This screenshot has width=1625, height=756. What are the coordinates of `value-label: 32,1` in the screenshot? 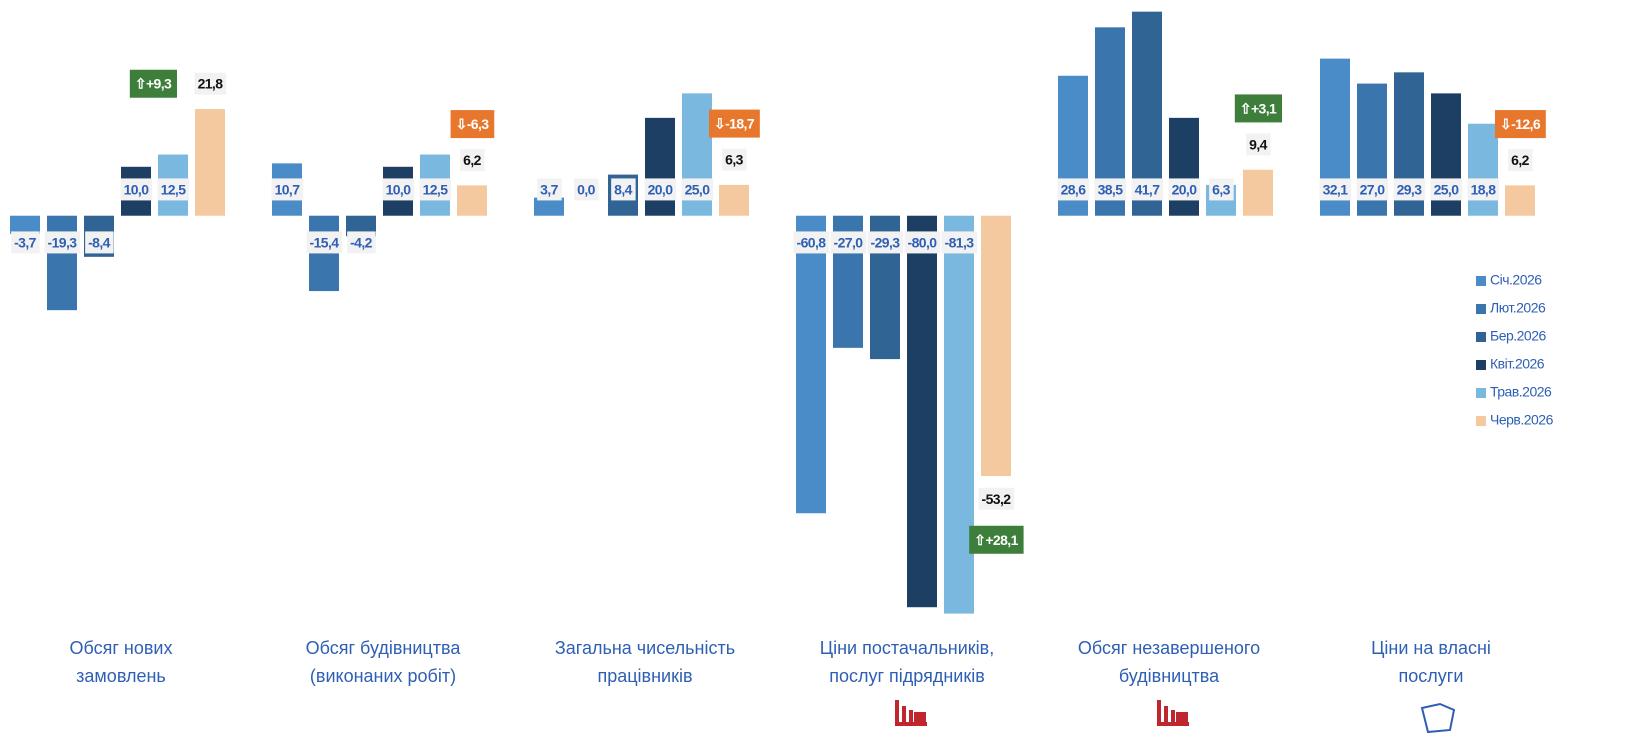 It's located at (1336, 189).